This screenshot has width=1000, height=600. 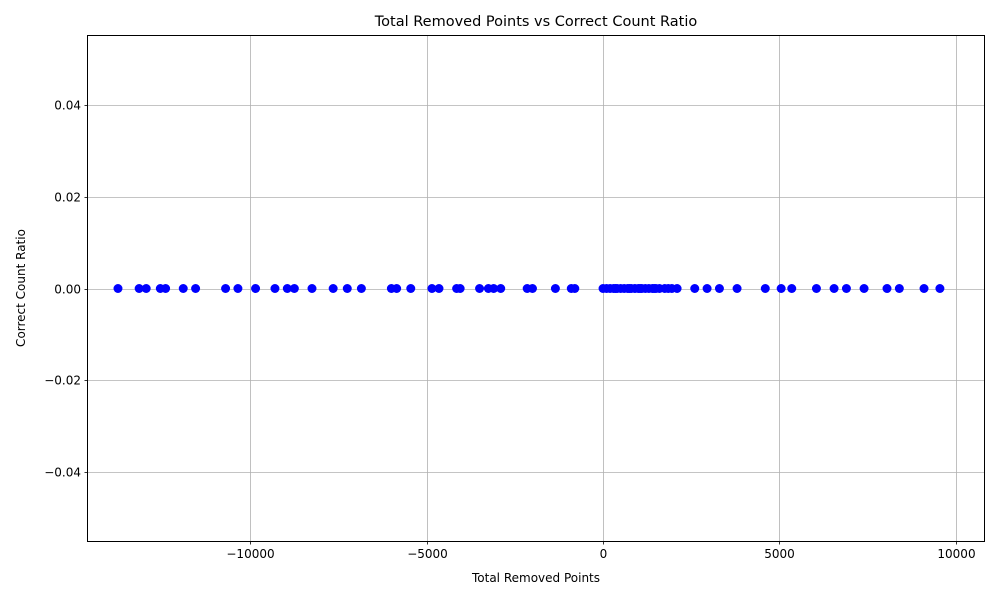 I want to click on x-tick-label: 5000, so click(x=779, y=554).